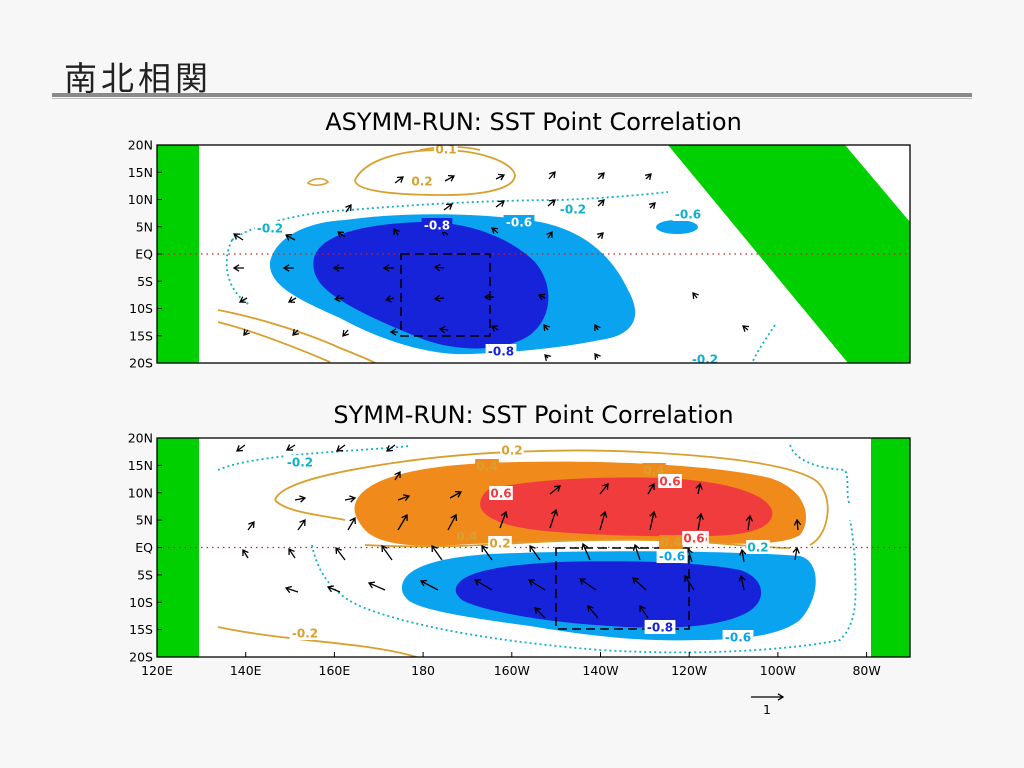 This screenshot has height=768, width=1024. I want to click on symm-shade-pos-0.6, so click(626, 507).